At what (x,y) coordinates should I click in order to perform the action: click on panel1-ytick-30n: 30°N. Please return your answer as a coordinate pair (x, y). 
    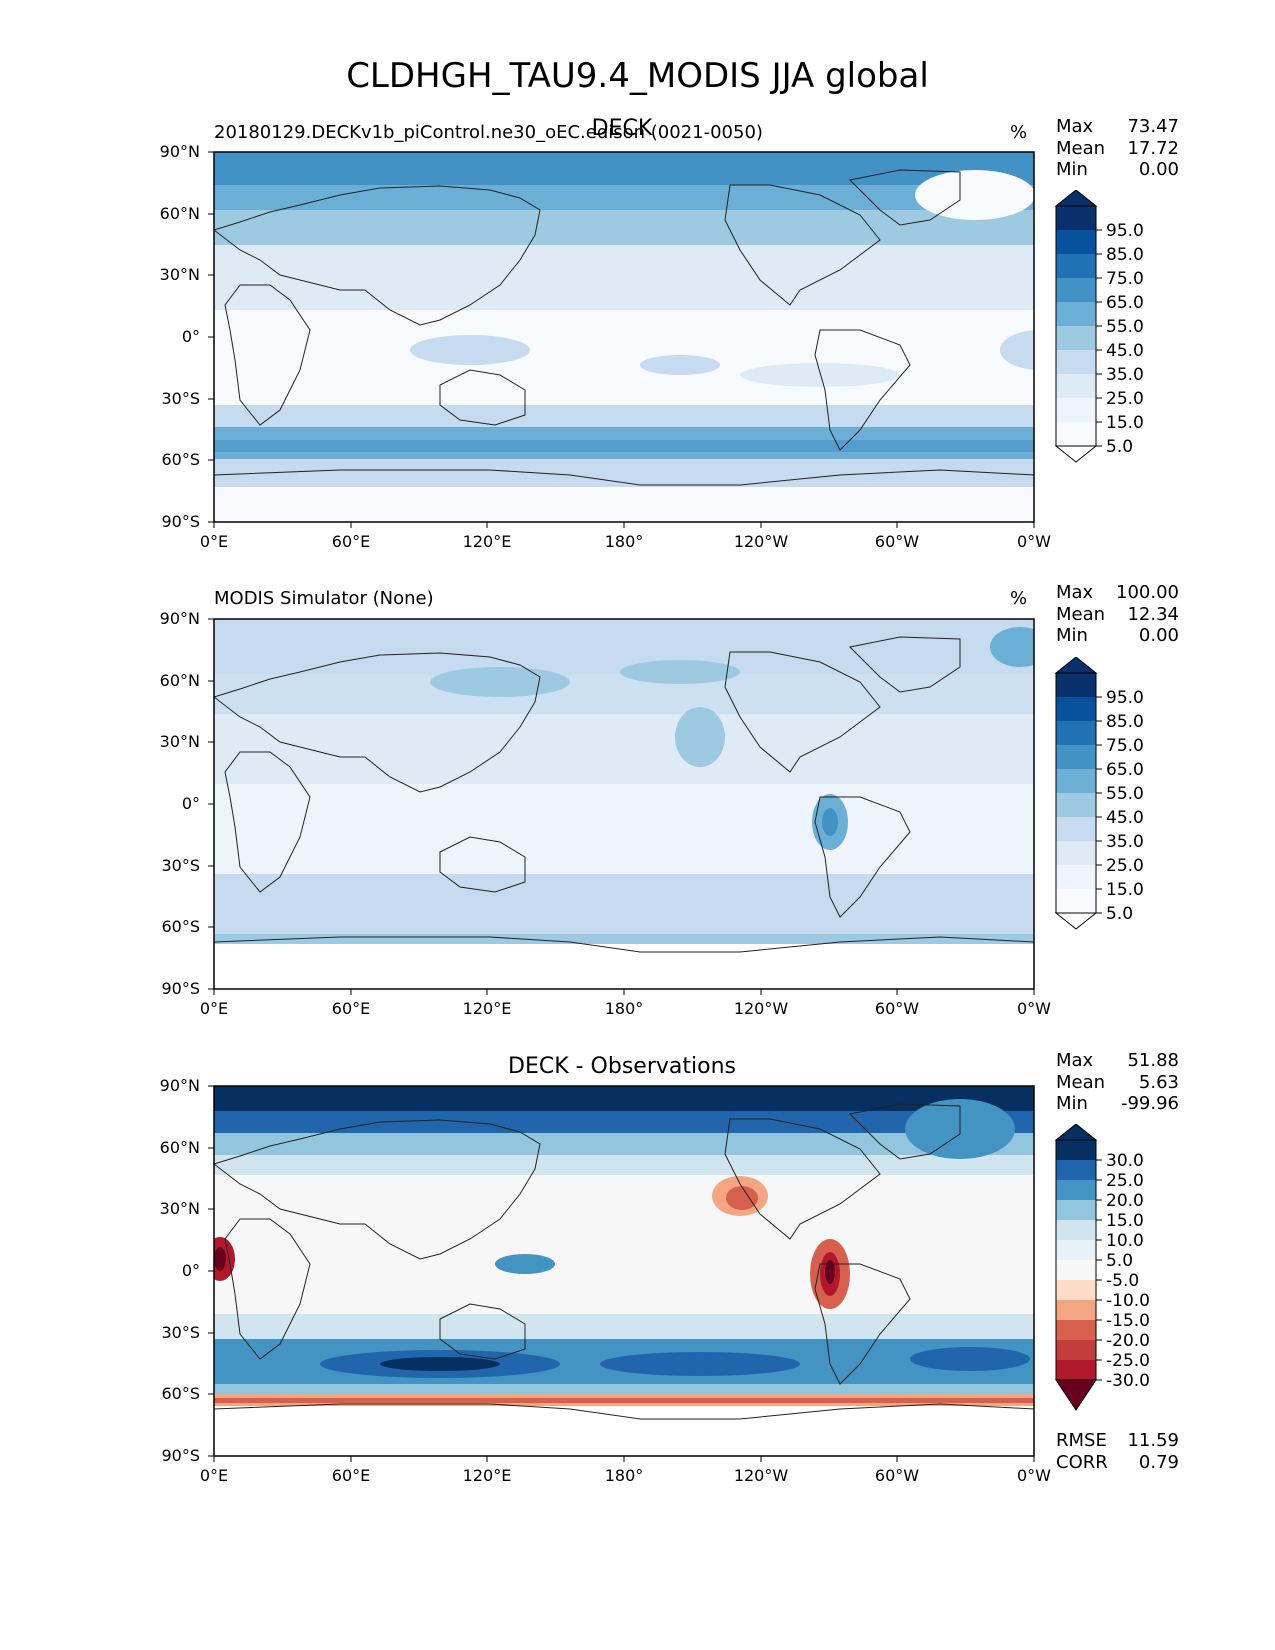
    Looking at the image, I should click on (180, 274).